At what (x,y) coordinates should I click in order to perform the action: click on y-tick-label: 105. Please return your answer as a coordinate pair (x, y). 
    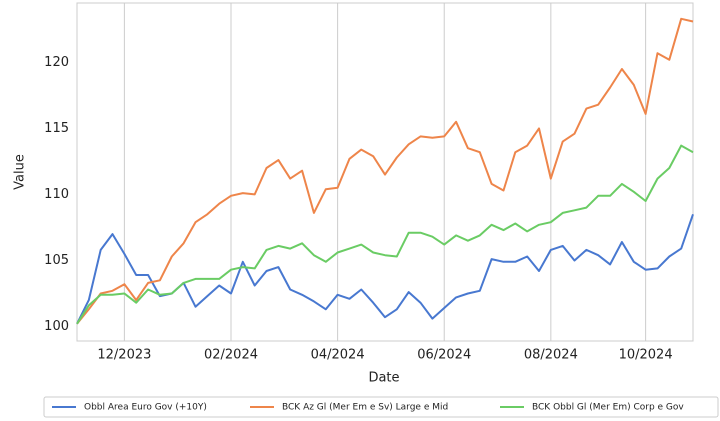
    Looking at the image, I should click on (56, 260).